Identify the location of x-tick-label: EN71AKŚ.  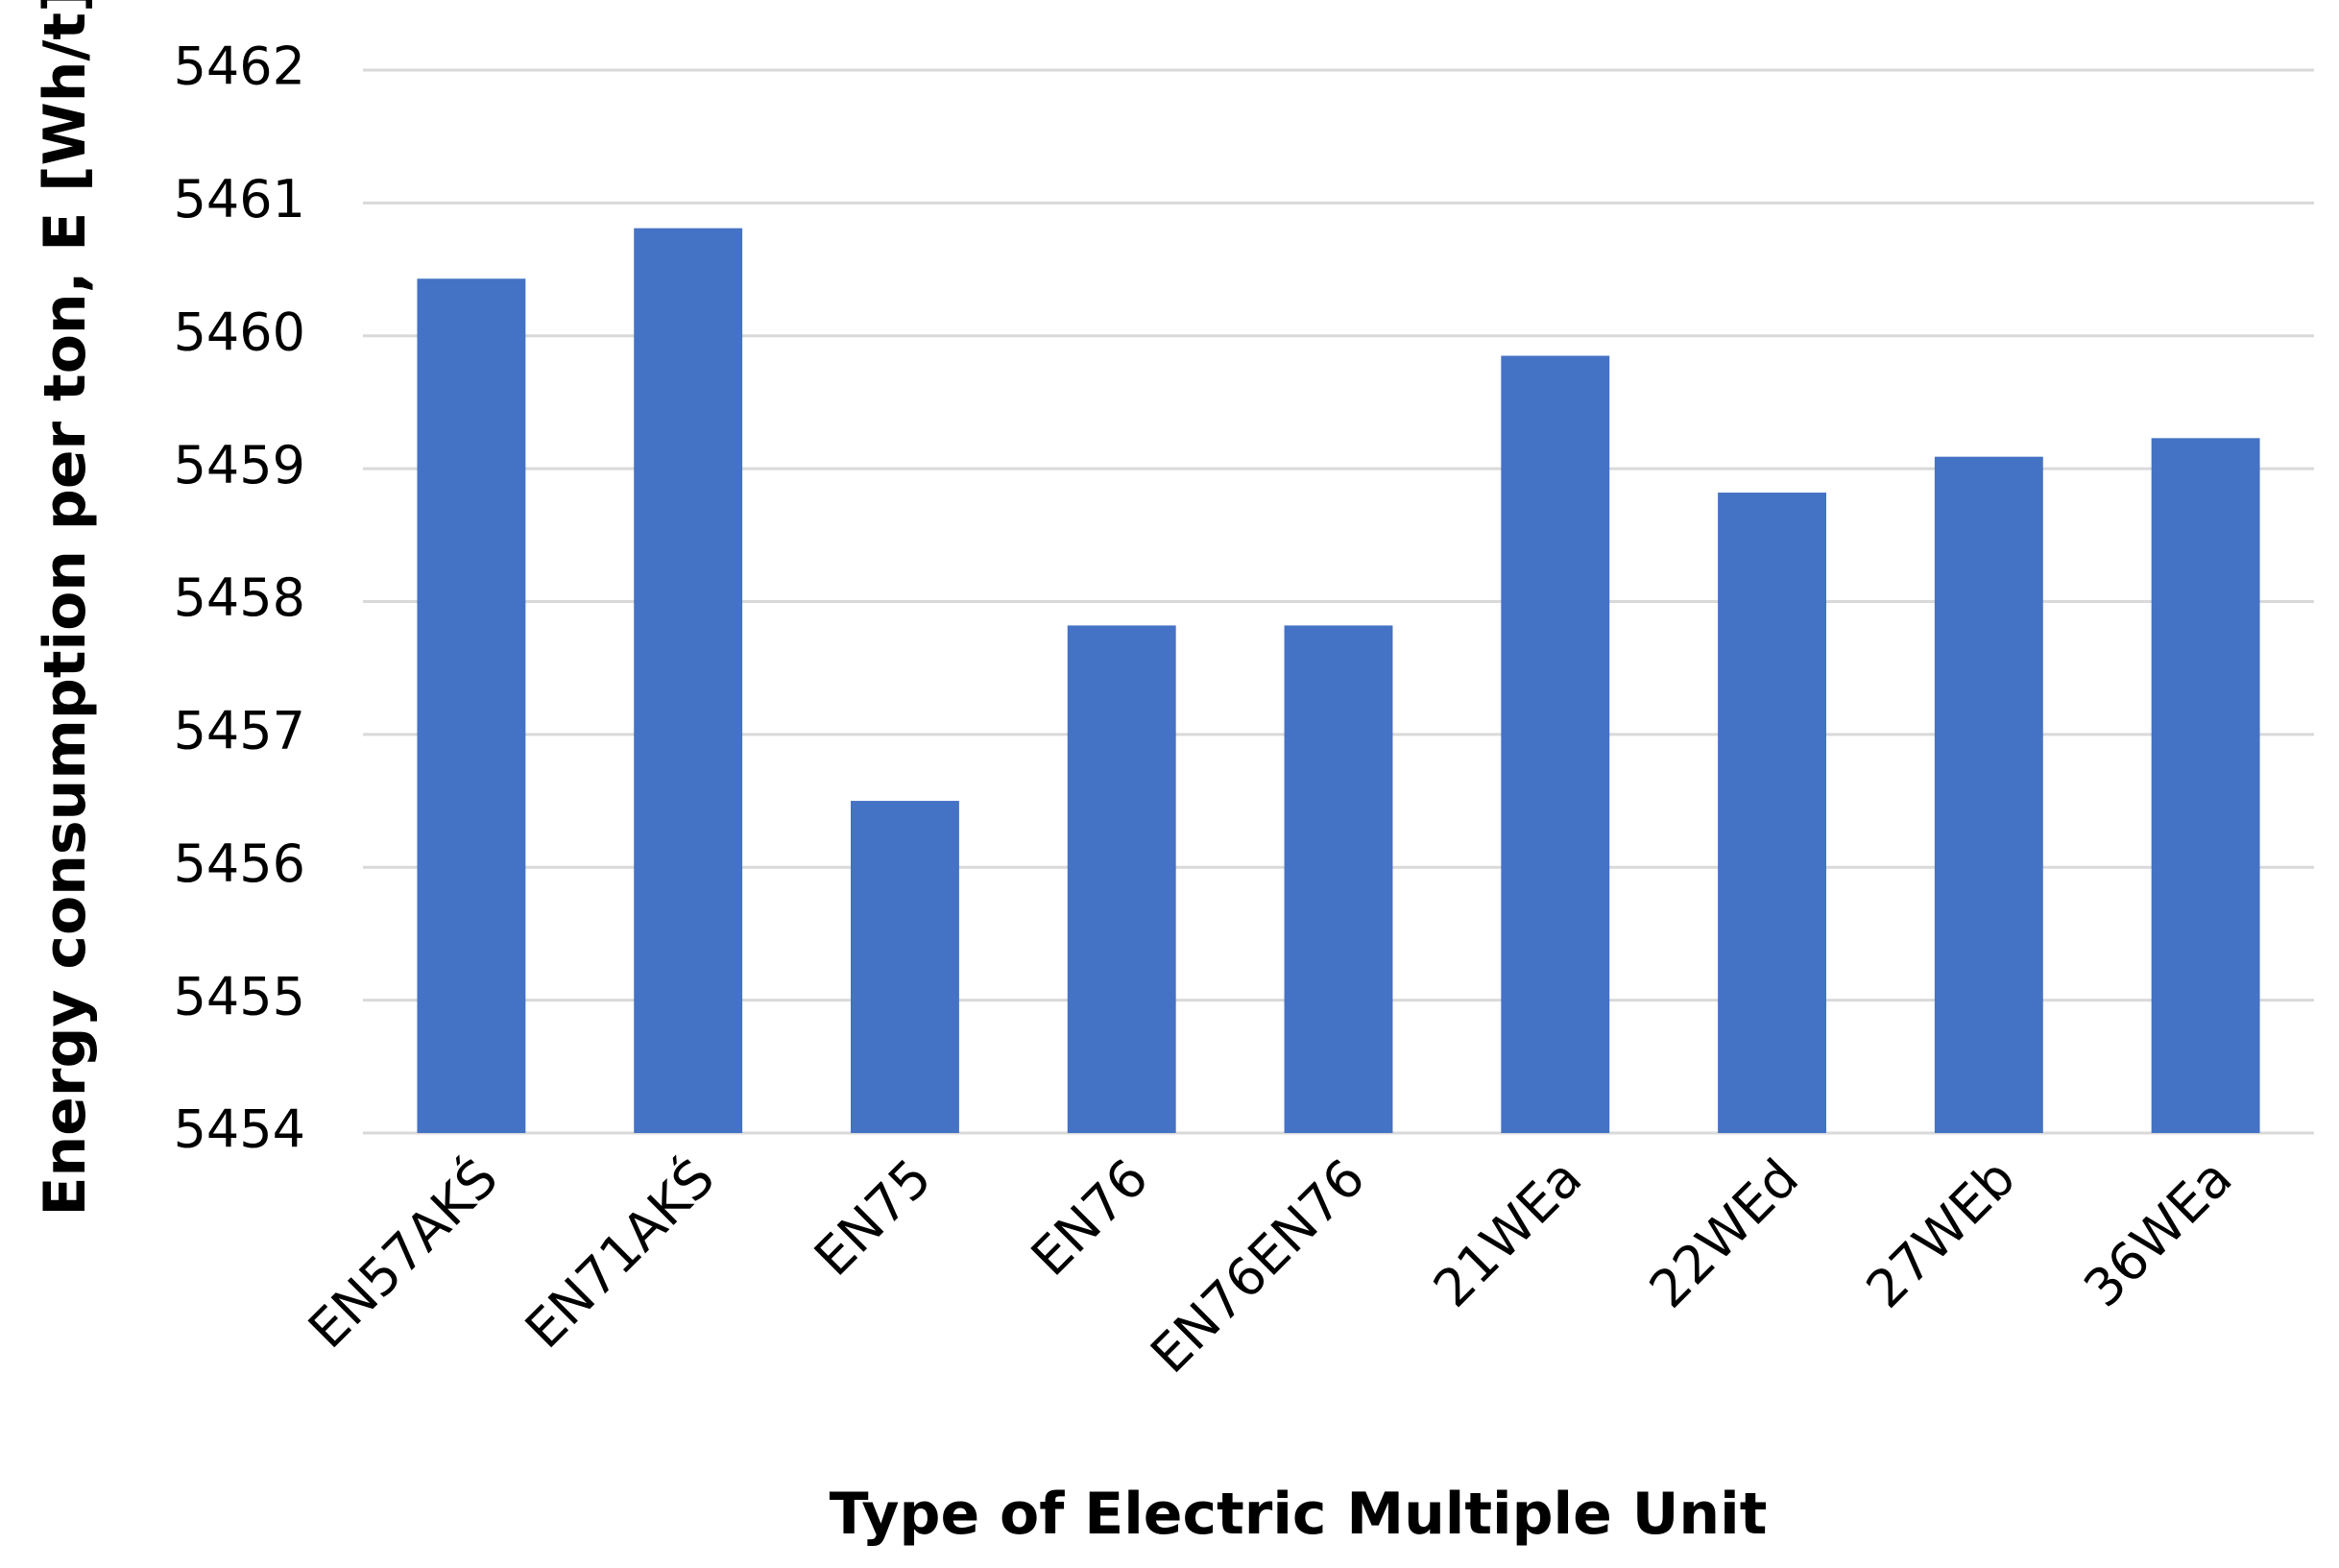
(620, 1253).